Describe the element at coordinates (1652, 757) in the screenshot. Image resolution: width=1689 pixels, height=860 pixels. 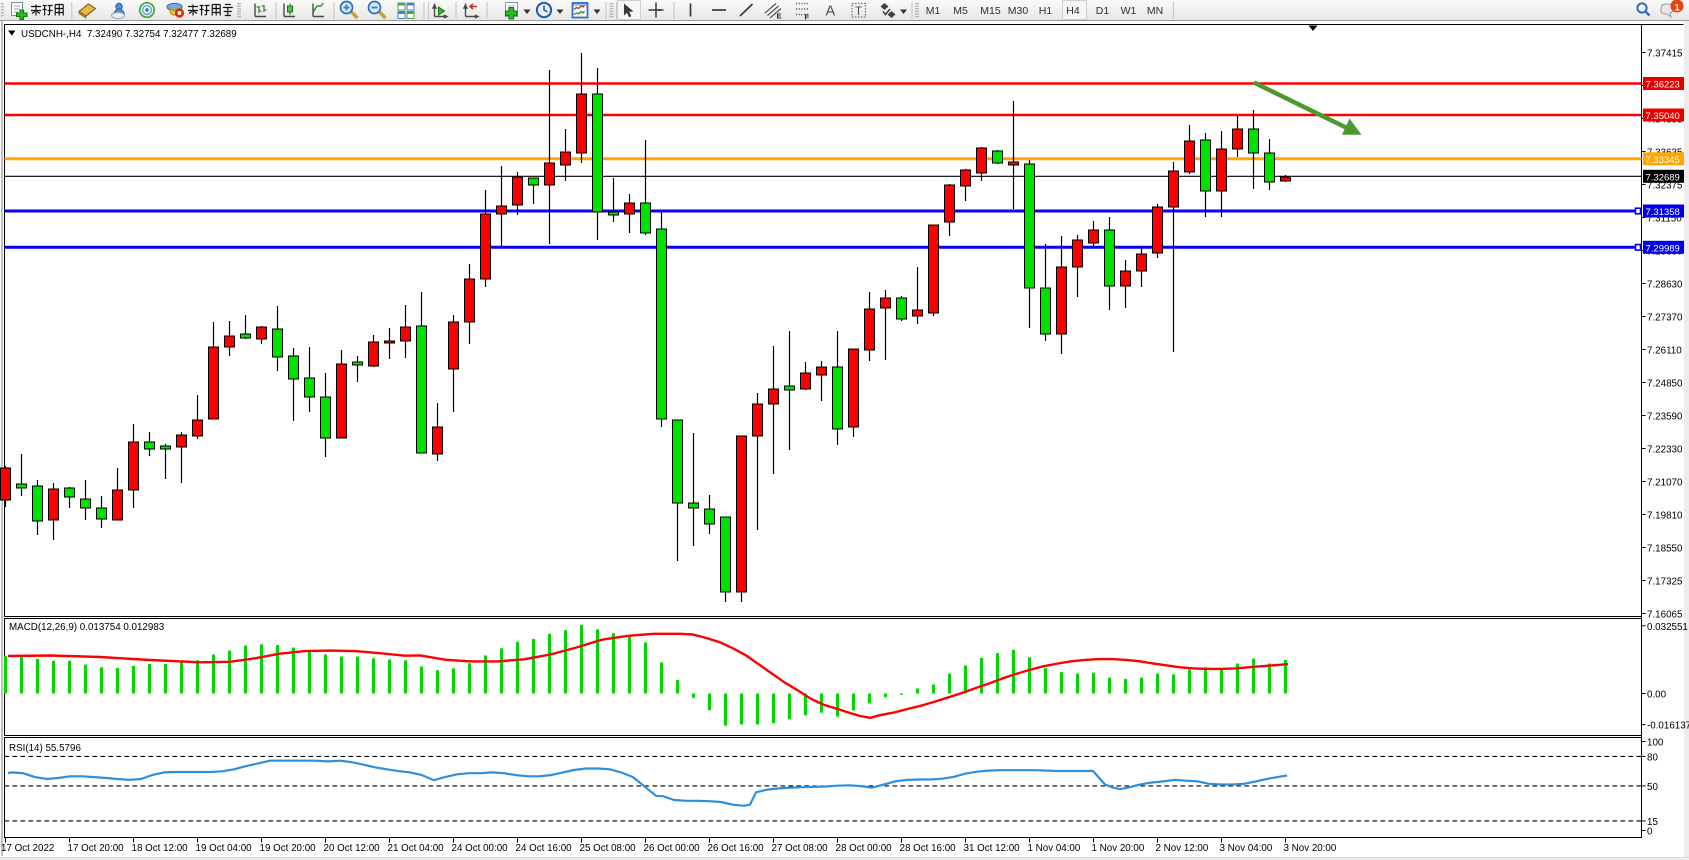
I see `svg-text: 80` at that location.